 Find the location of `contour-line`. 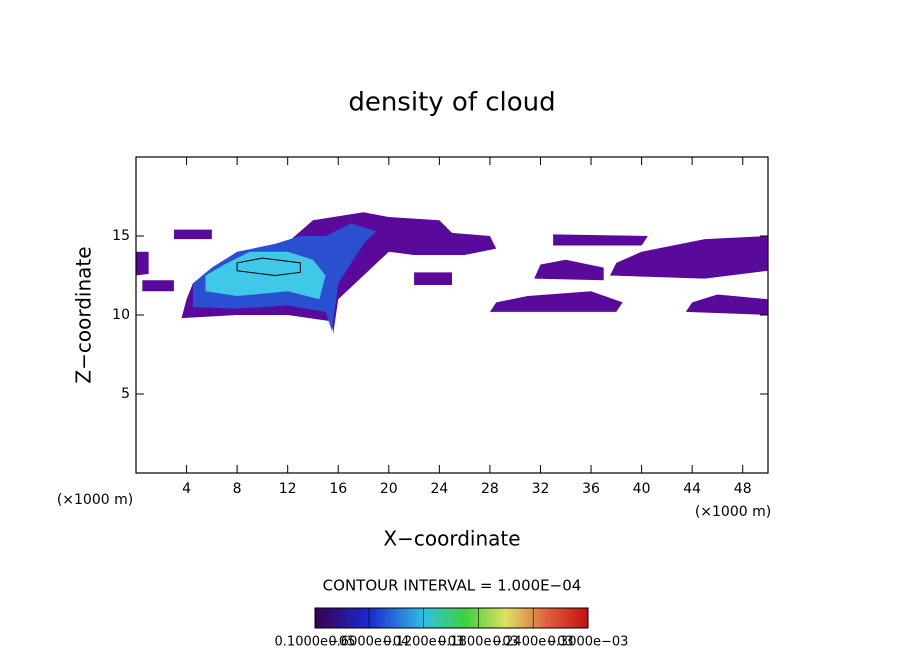

contour-line is located at coordinates (268, 267).